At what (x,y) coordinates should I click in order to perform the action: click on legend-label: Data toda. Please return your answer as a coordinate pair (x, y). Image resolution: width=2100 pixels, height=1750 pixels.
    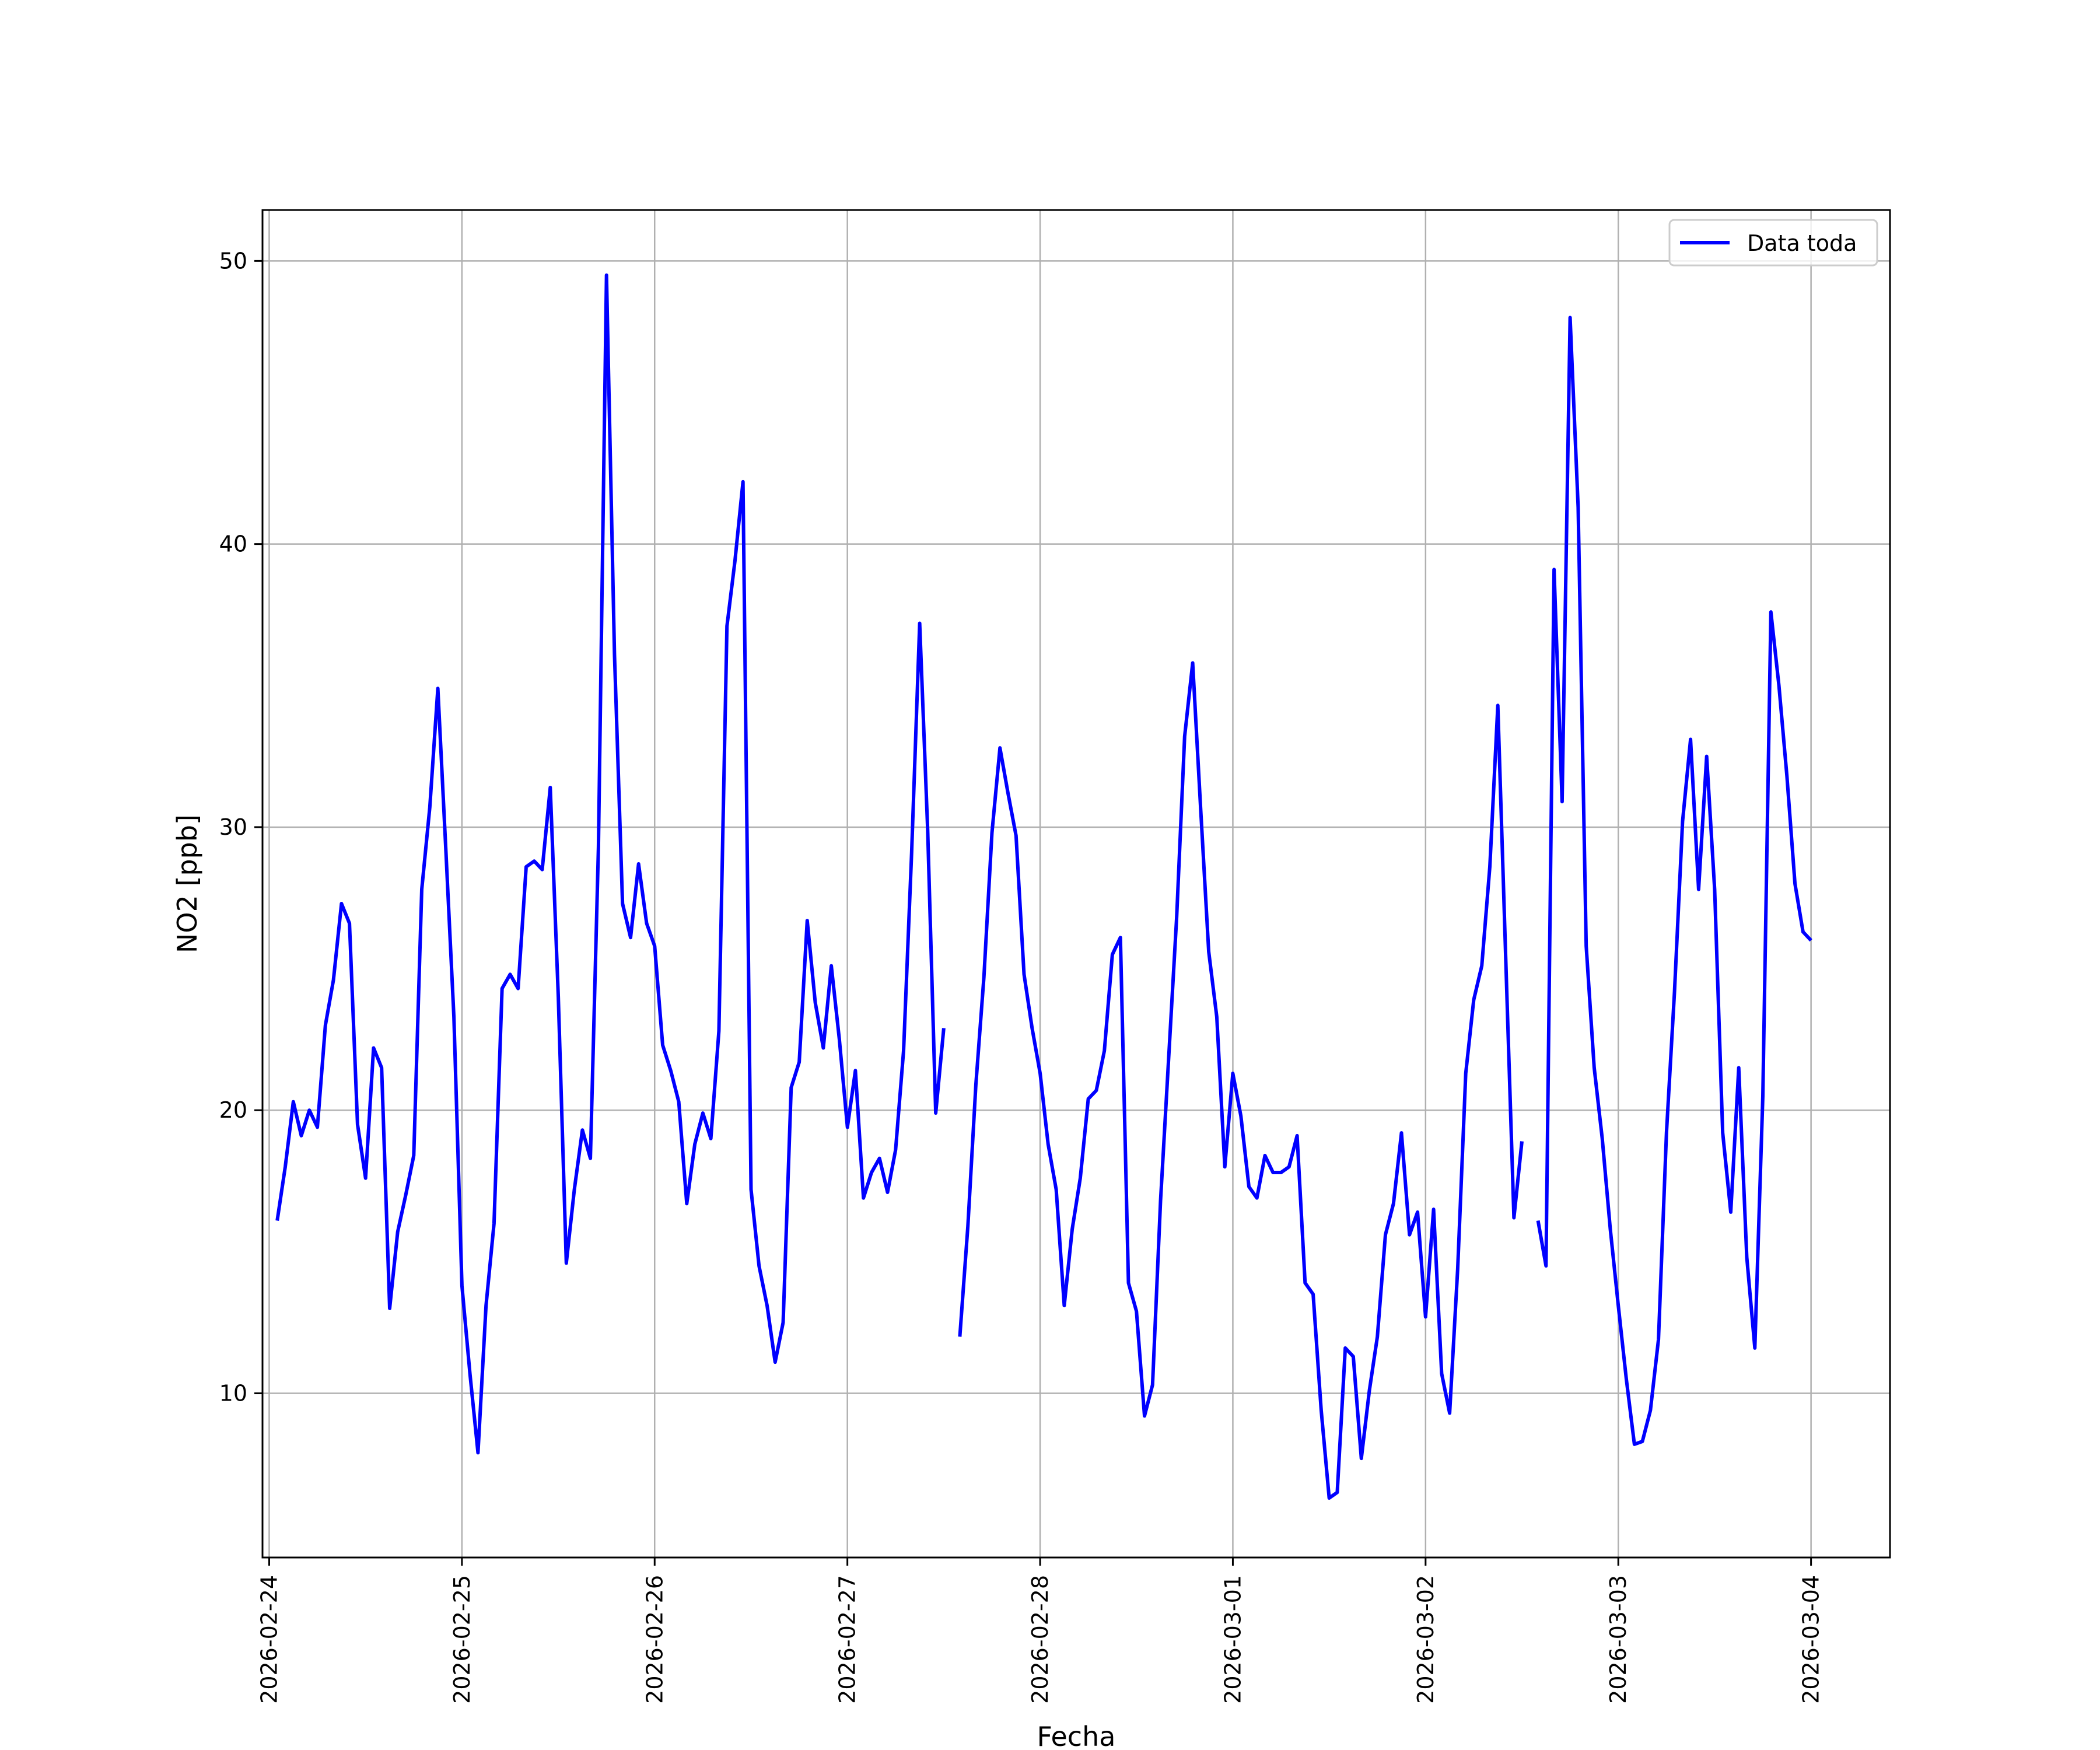
    Looking at the image, I should click on (1802, 243).